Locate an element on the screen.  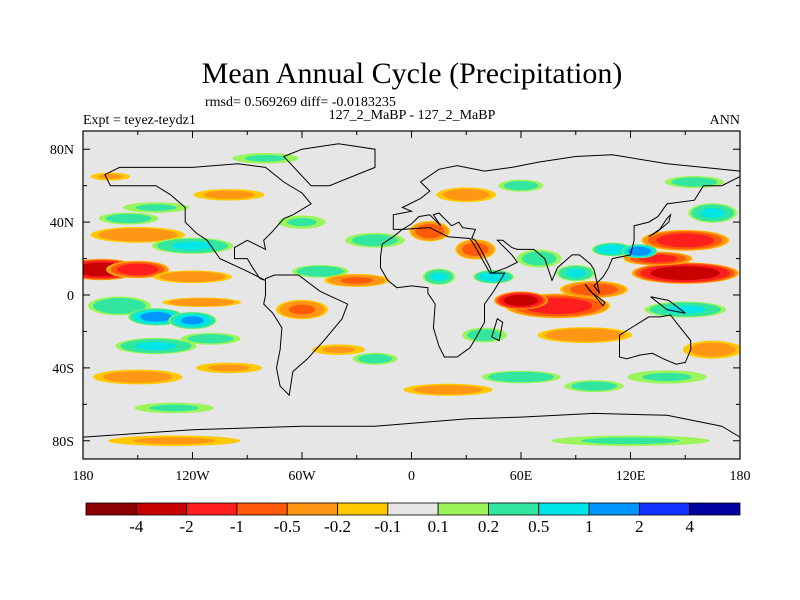
x-tick-label: 60W is located at coordinates (302, 476).